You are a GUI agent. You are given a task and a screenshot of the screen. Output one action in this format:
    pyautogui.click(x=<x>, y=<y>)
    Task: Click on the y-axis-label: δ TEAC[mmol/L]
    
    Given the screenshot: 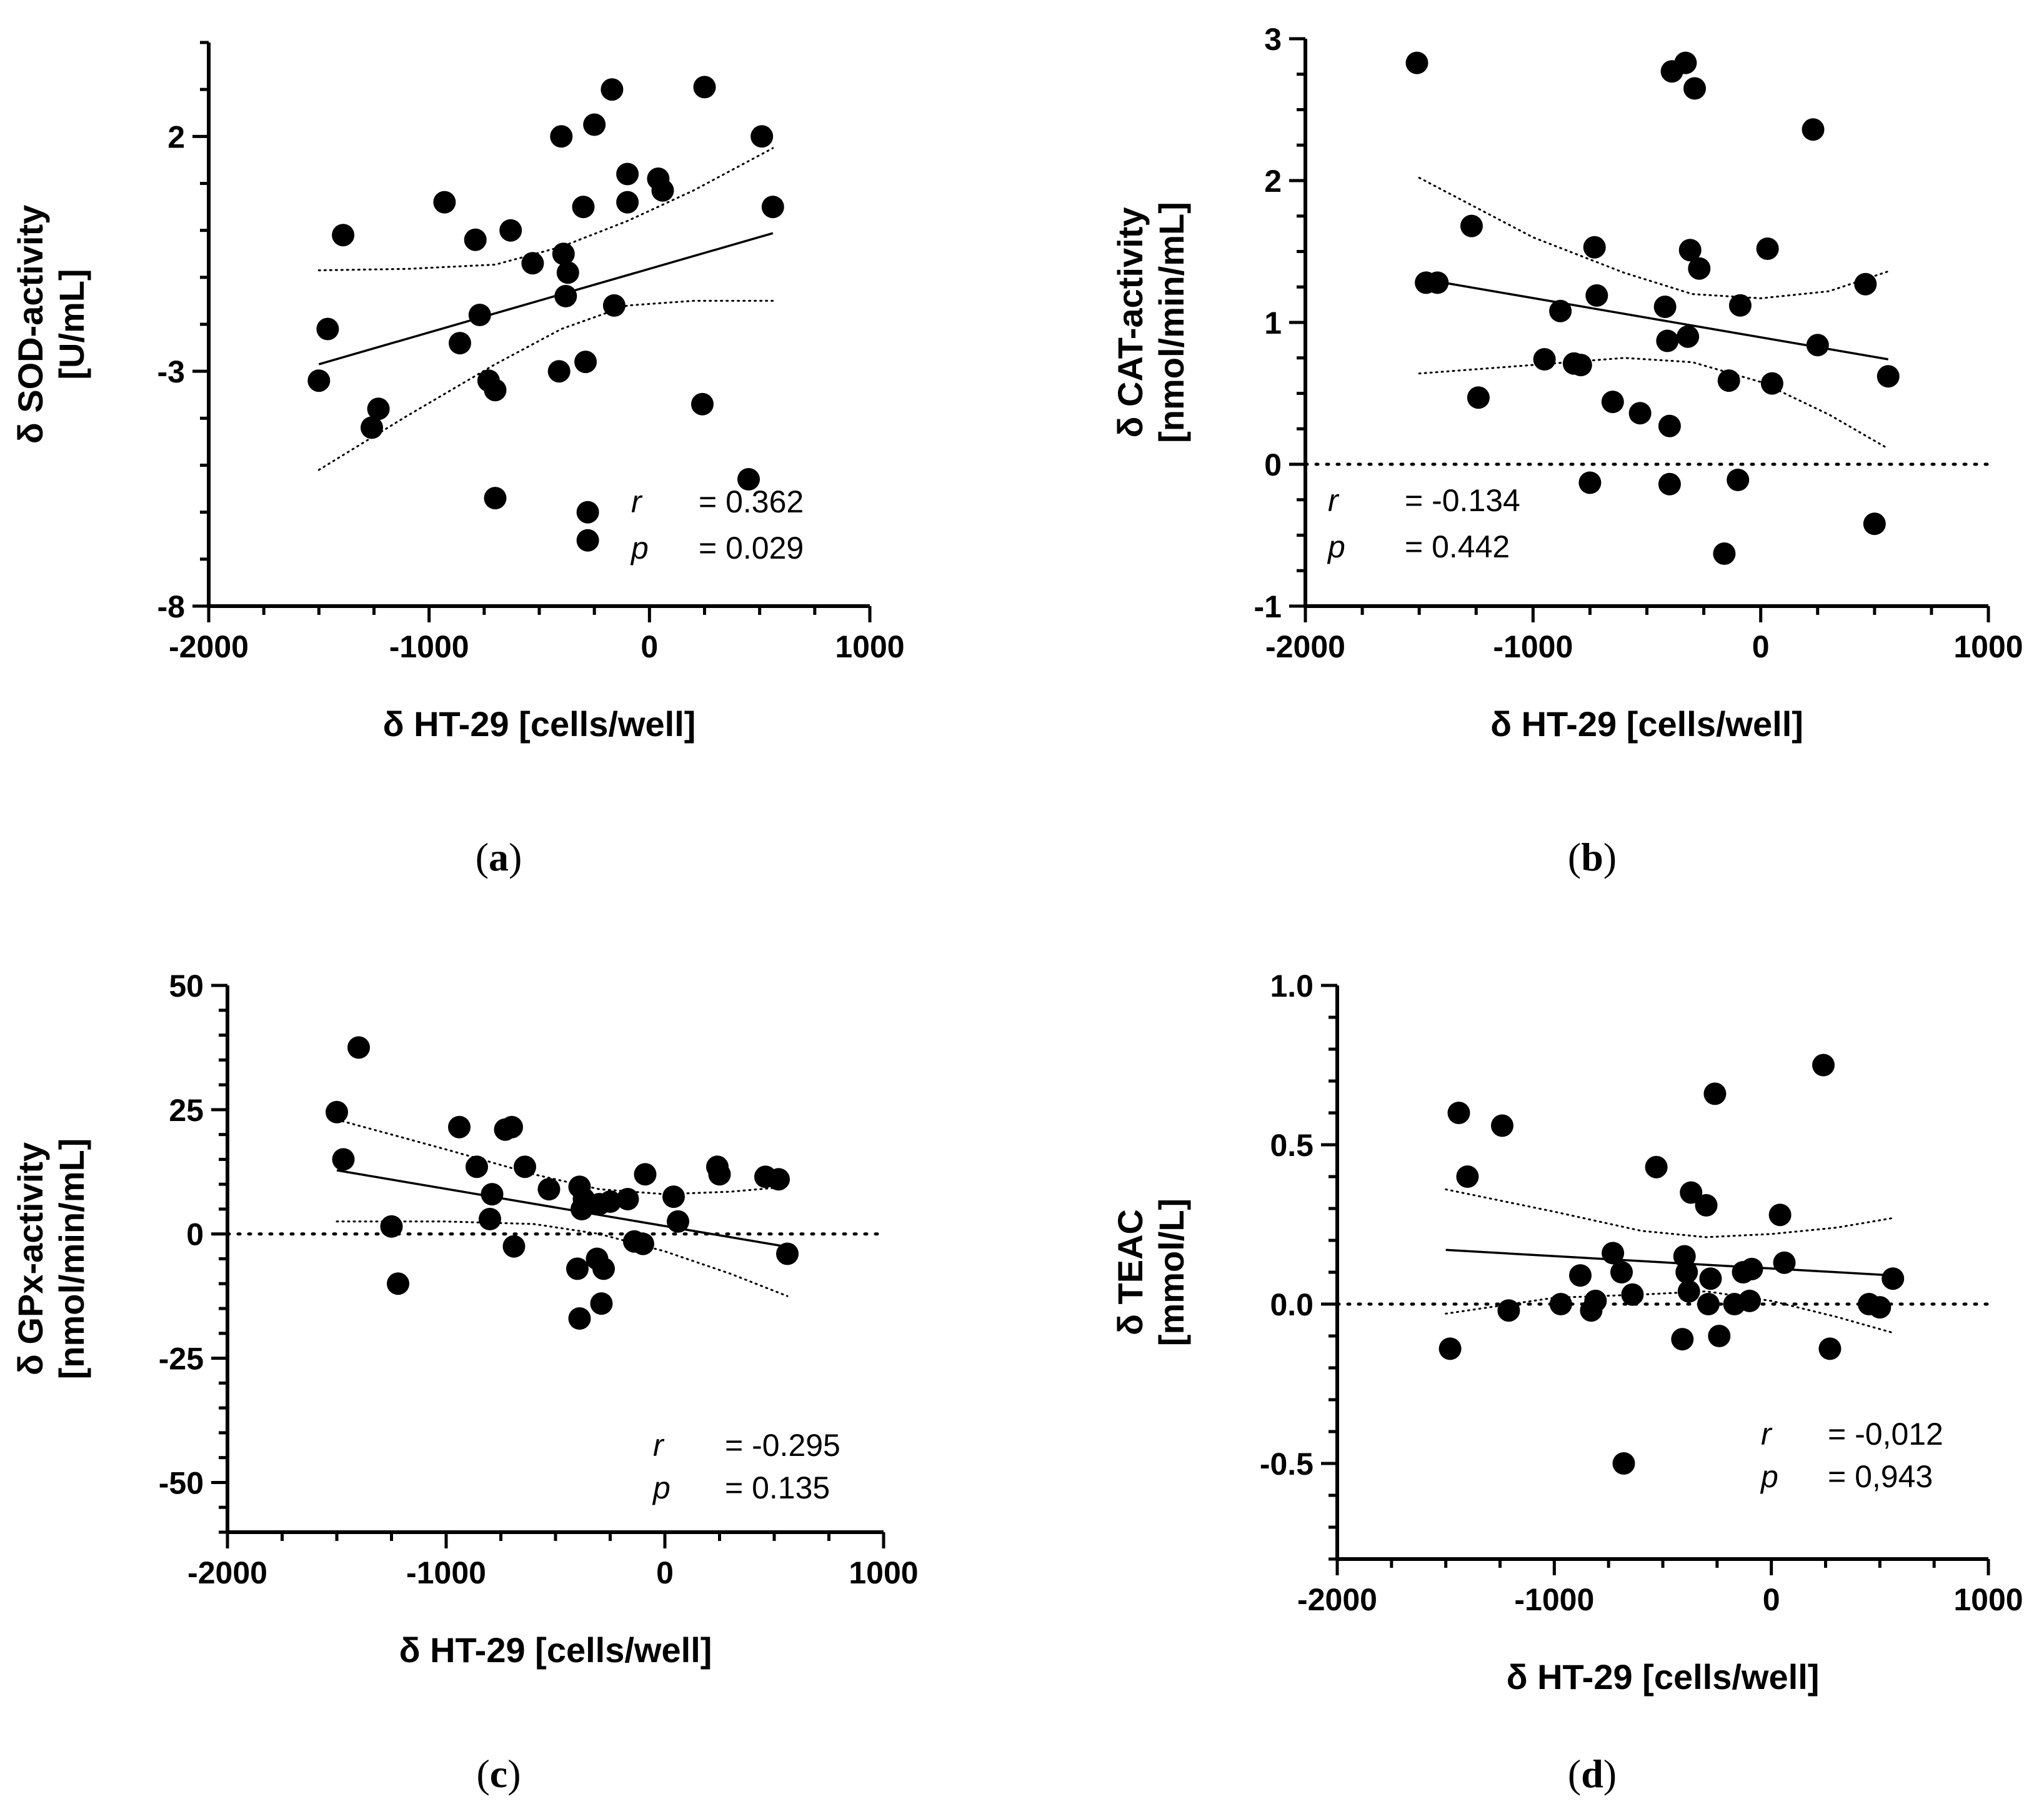 What is the action you would take?
    pyautogui.click(x=1150, y=1272)
    